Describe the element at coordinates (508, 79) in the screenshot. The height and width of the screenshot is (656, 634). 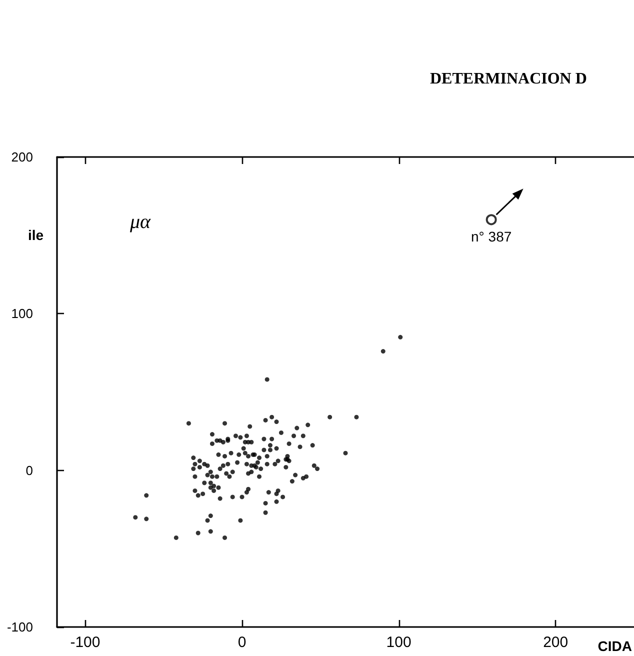
I see `chart-title: DETERMINACION D` at that location.